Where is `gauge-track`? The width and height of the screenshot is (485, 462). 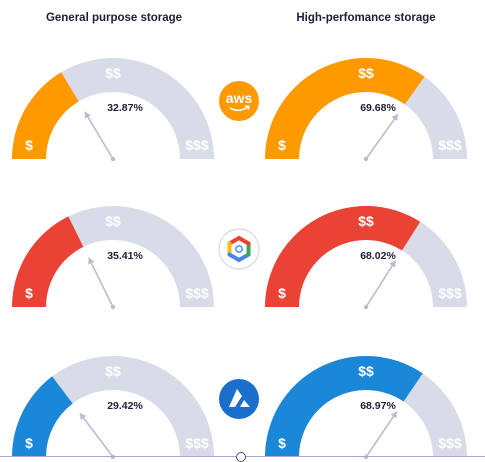
gauge-track is located at coordinates (113, 406).